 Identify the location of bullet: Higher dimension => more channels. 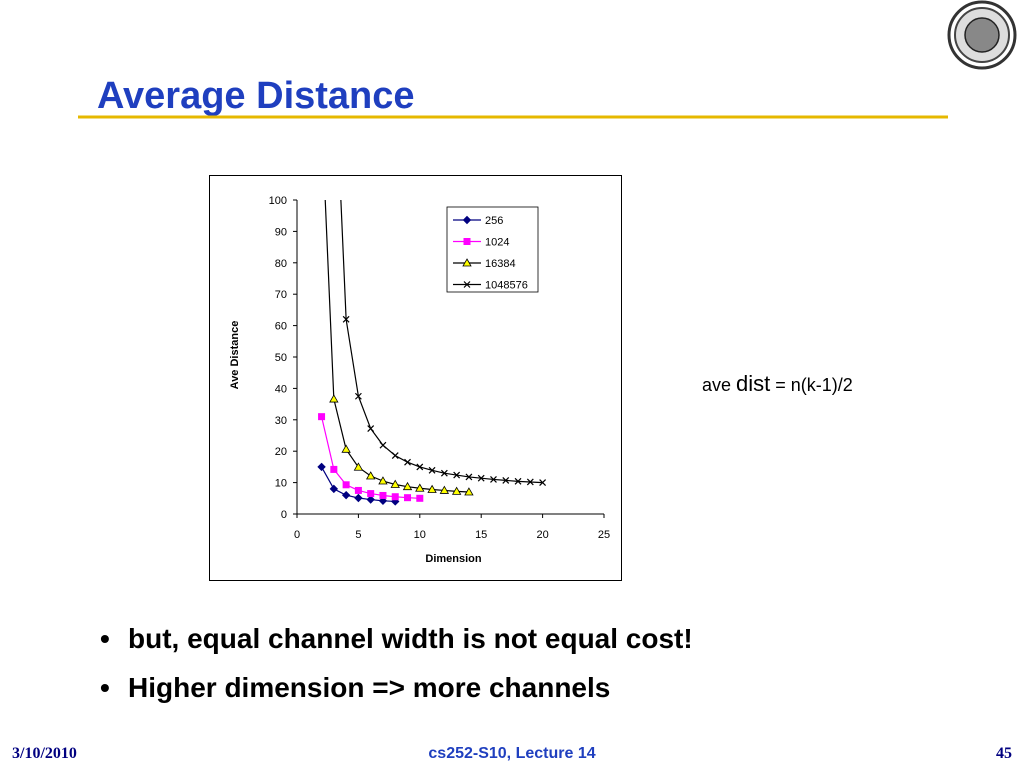
(369, 687).